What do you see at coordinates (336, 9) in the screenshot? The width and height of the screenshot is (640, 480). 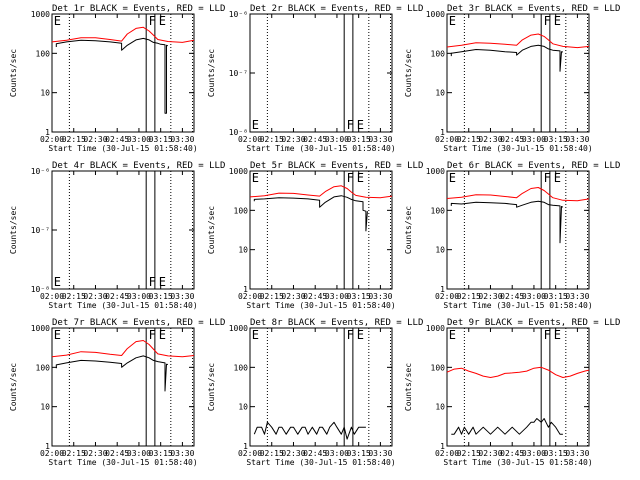 I see `panel-title: Det 2r BLACK = Events, RED = LLD` at bounding box center [336, 9].